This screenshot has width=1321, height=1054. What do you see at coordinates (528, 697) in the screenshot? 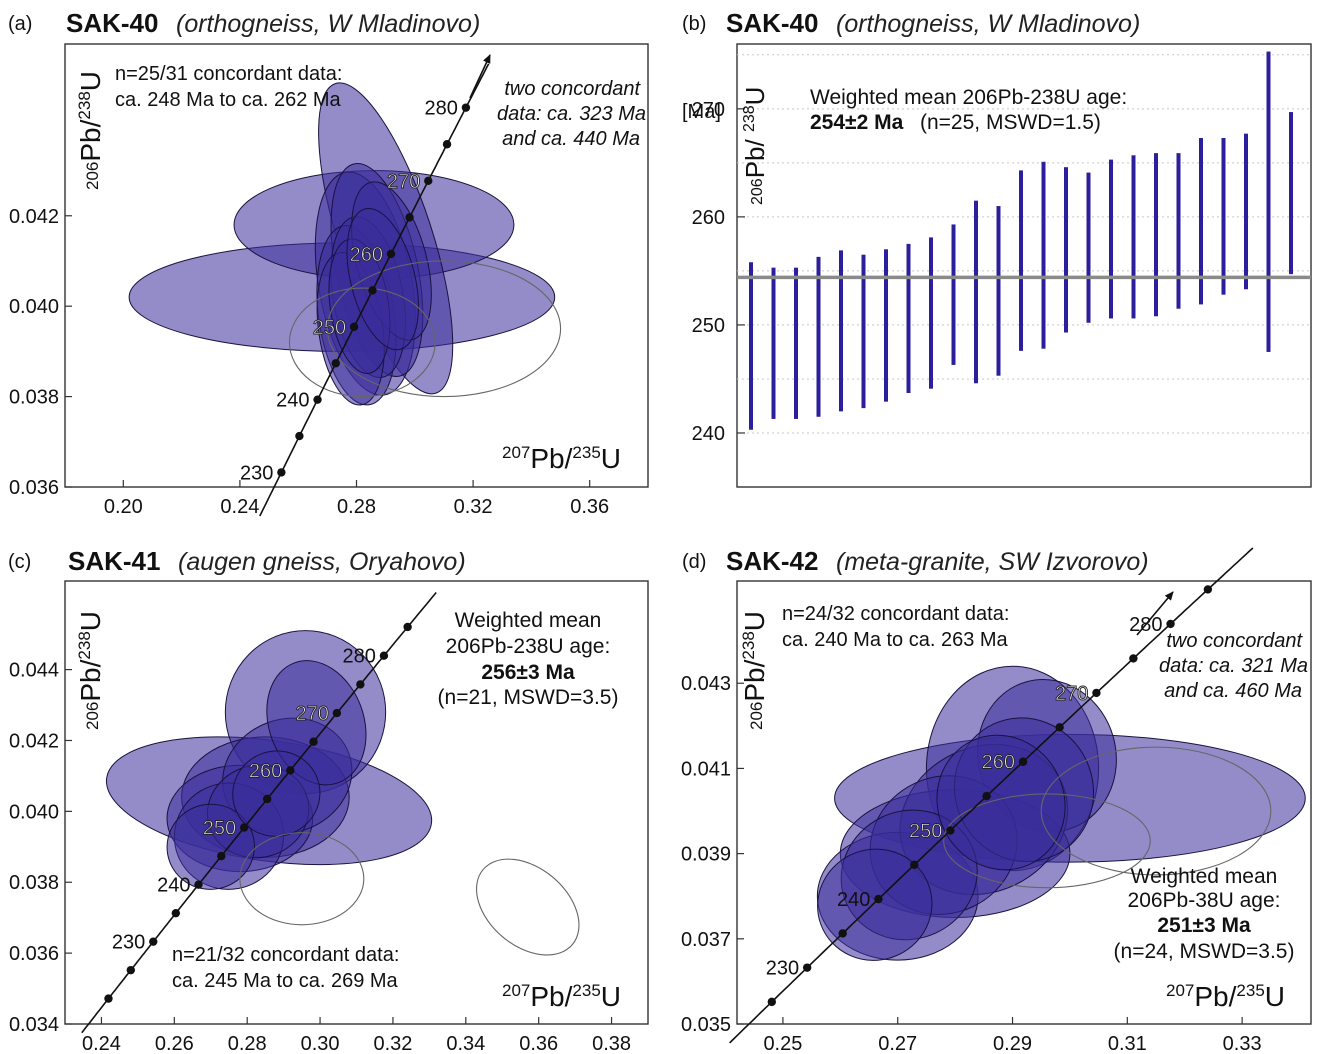
I see `annotation: (n=21, MSWD=3.5)` at bounding box center [528, 697].